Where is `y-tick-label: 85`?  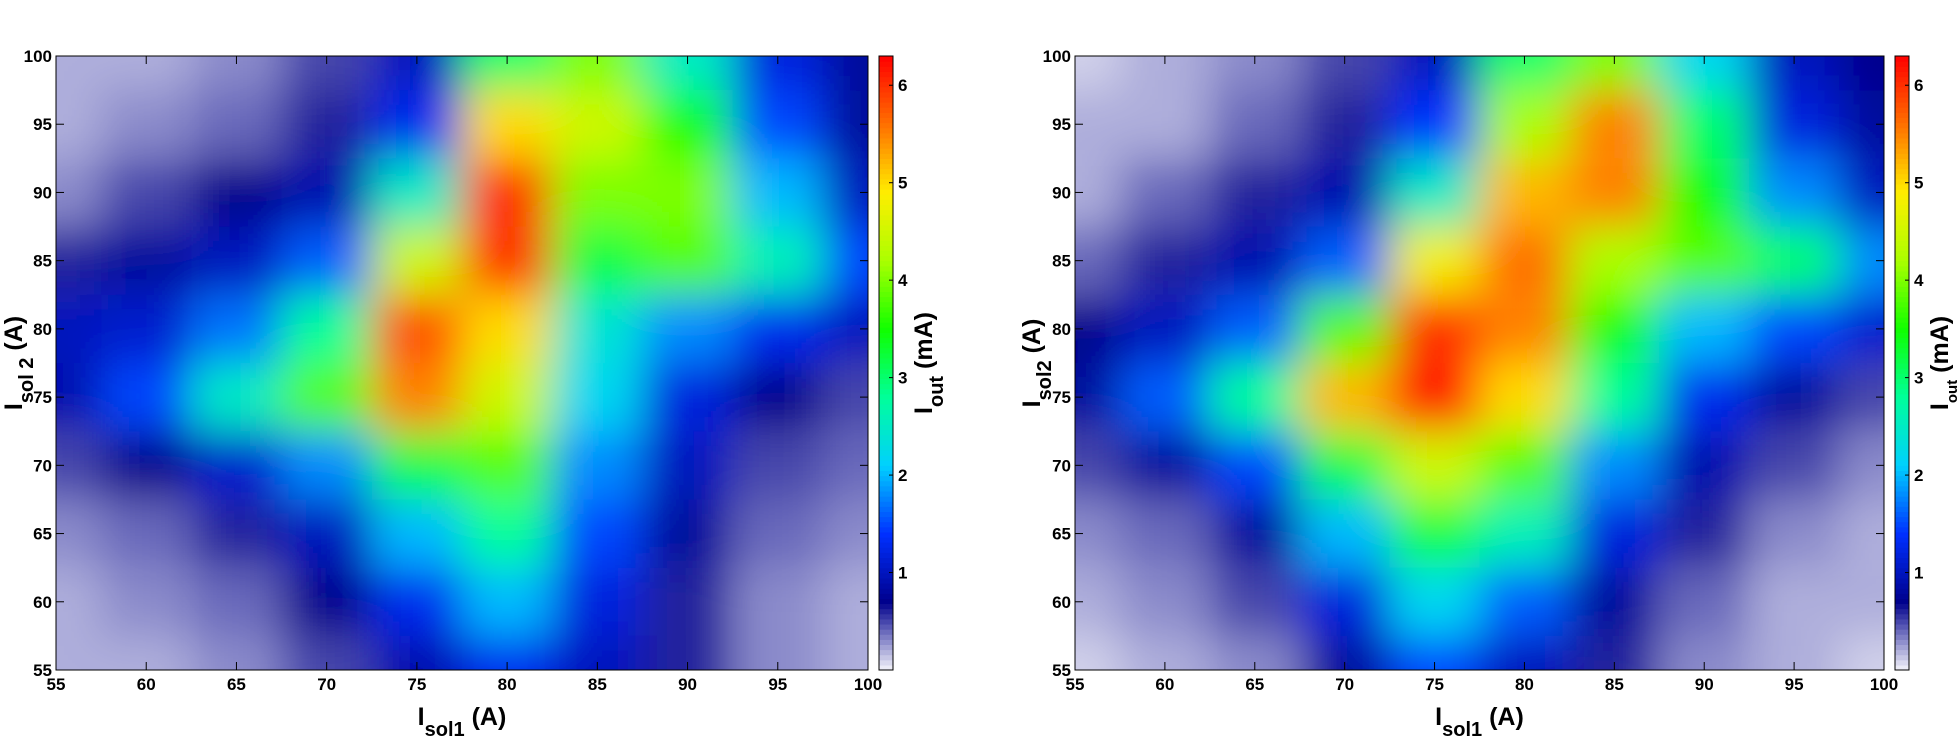 y-tick-label: 85 is located at coordinates (42, 261).